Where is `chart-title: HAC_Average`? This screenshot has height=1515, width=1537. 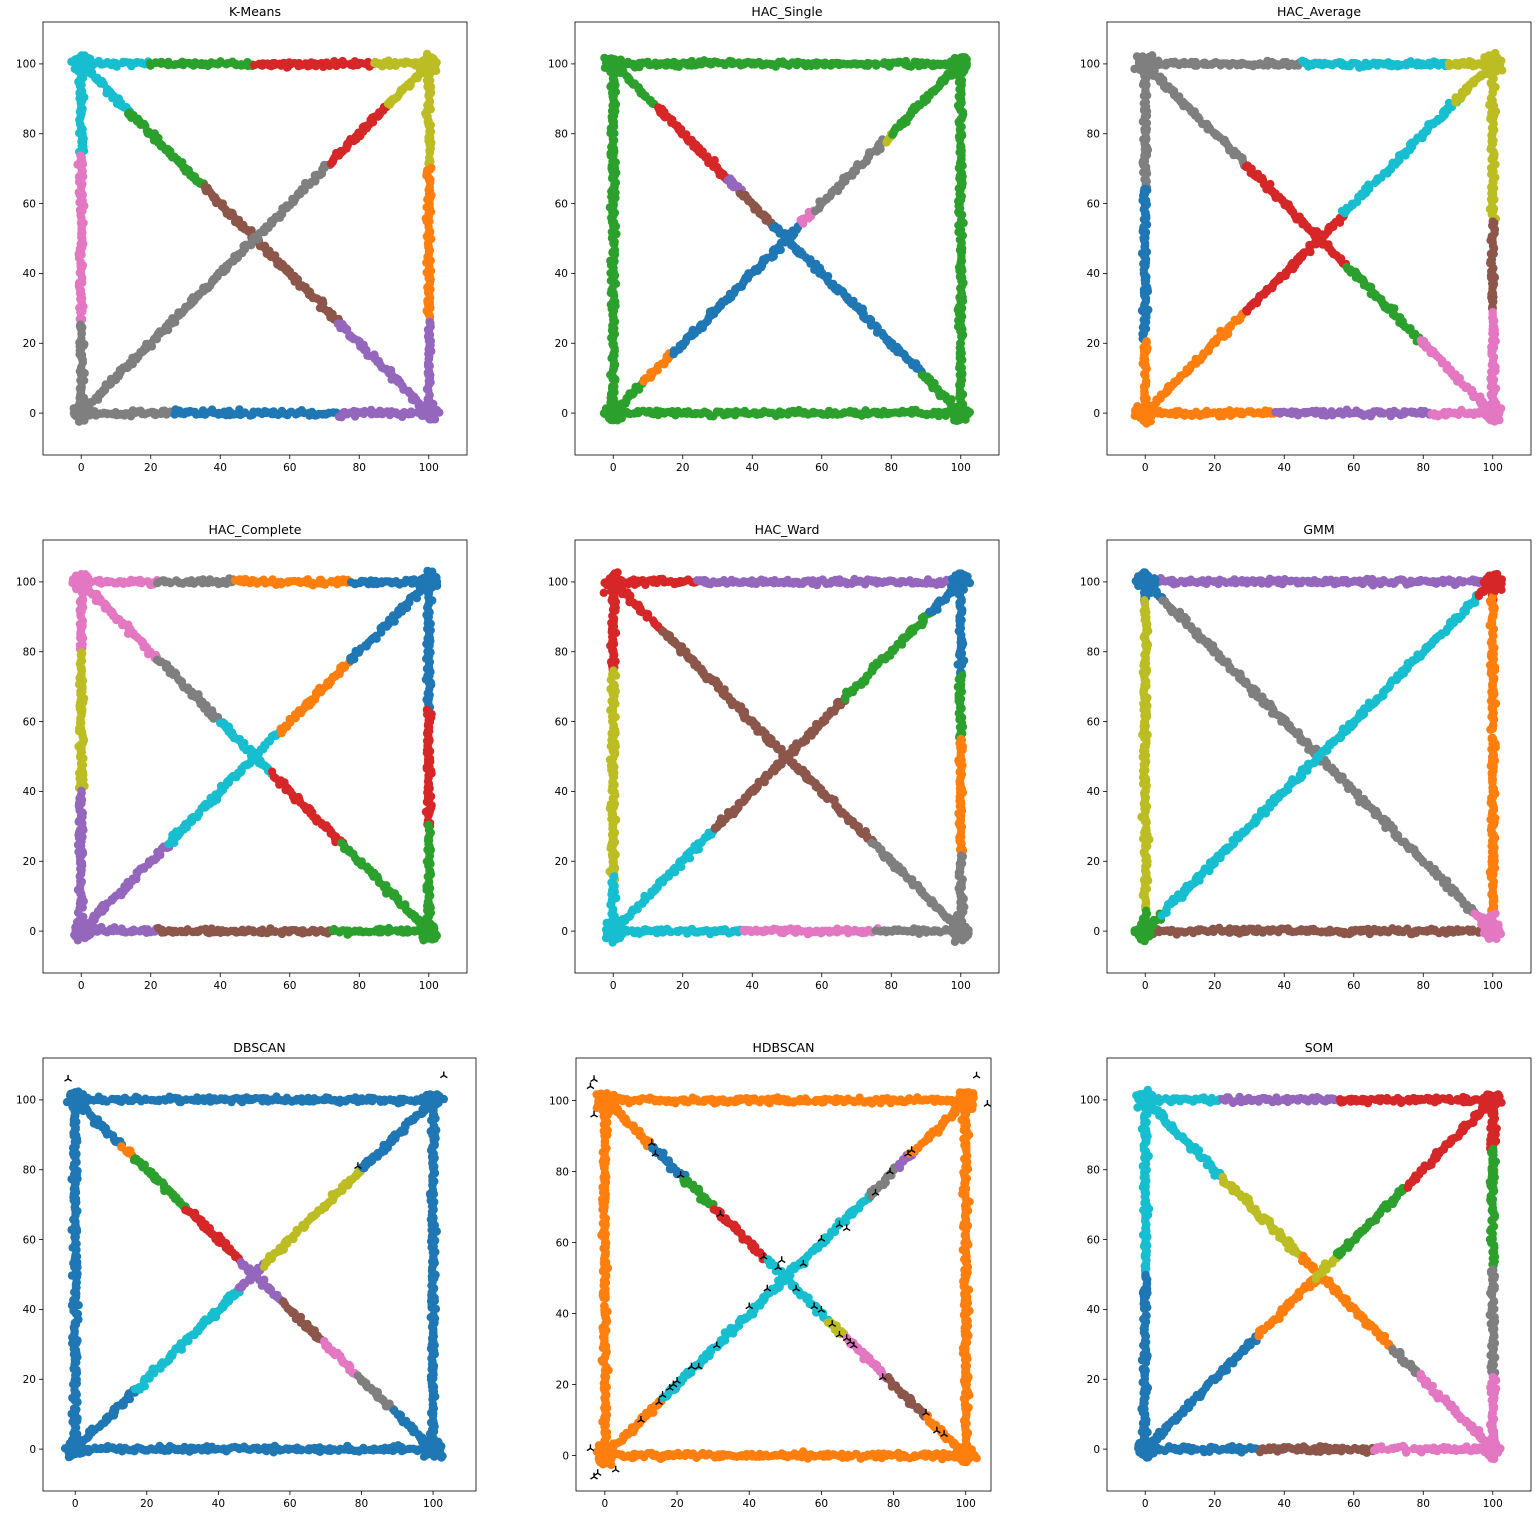 chart-title: HAC_Average is located at coordinates (1319, 11).